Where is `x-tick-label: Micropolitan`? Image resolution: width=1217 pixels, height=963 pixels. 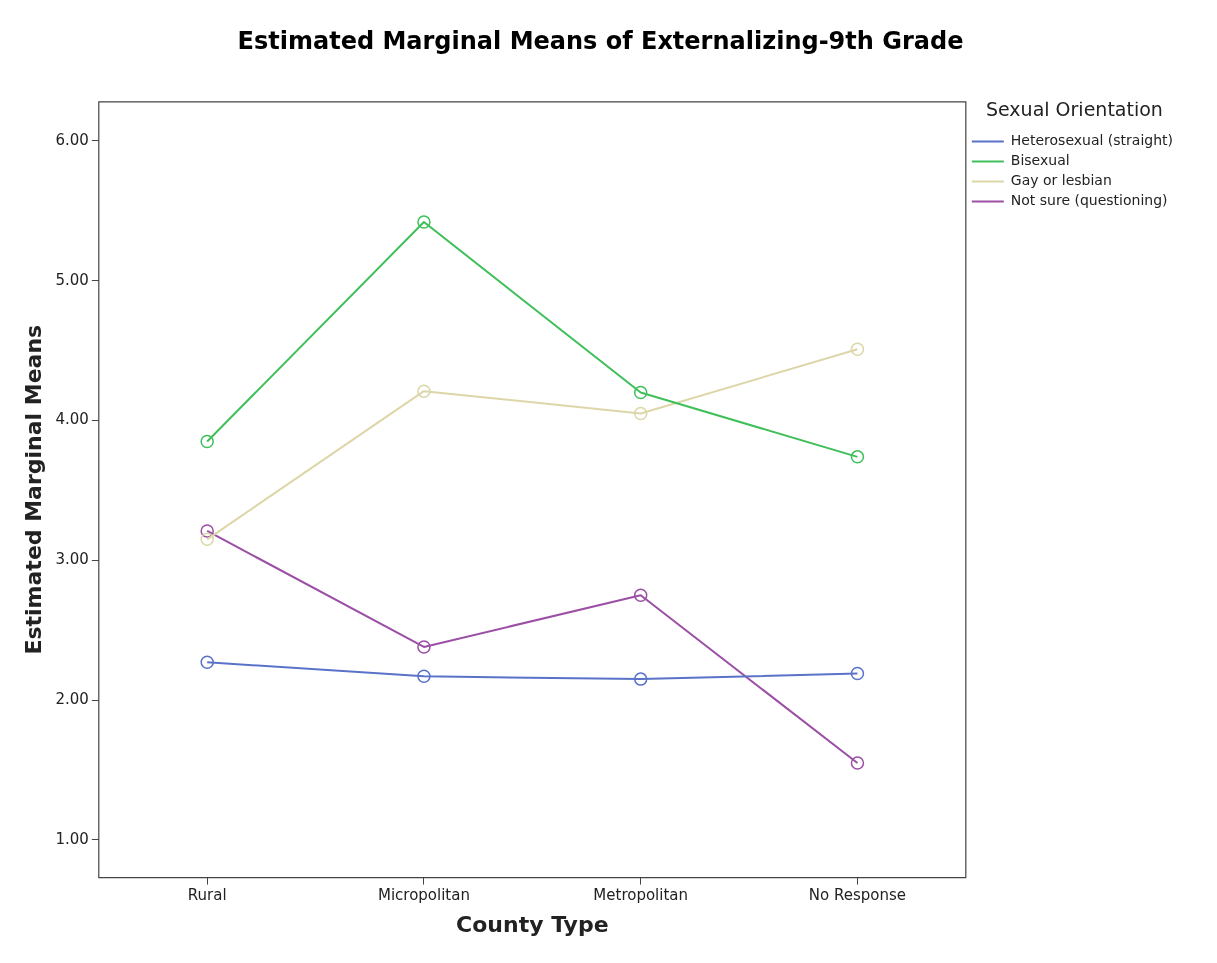 x-tick-label: Micropolitan is located at coordinates (423, 895).